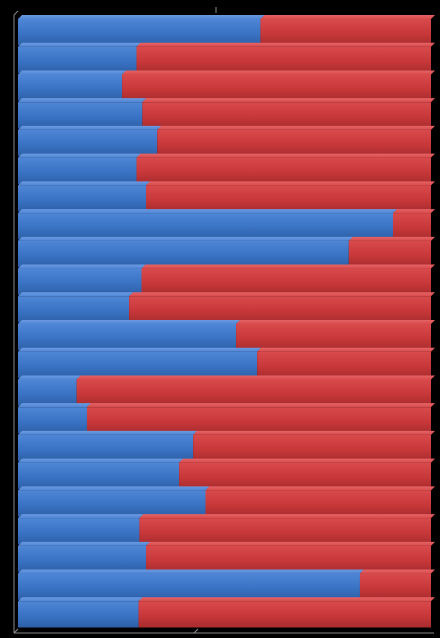 The width and height of the screenshot is (440, 638). I want to click on axis-depth-bottom-left, so click(16, 631).